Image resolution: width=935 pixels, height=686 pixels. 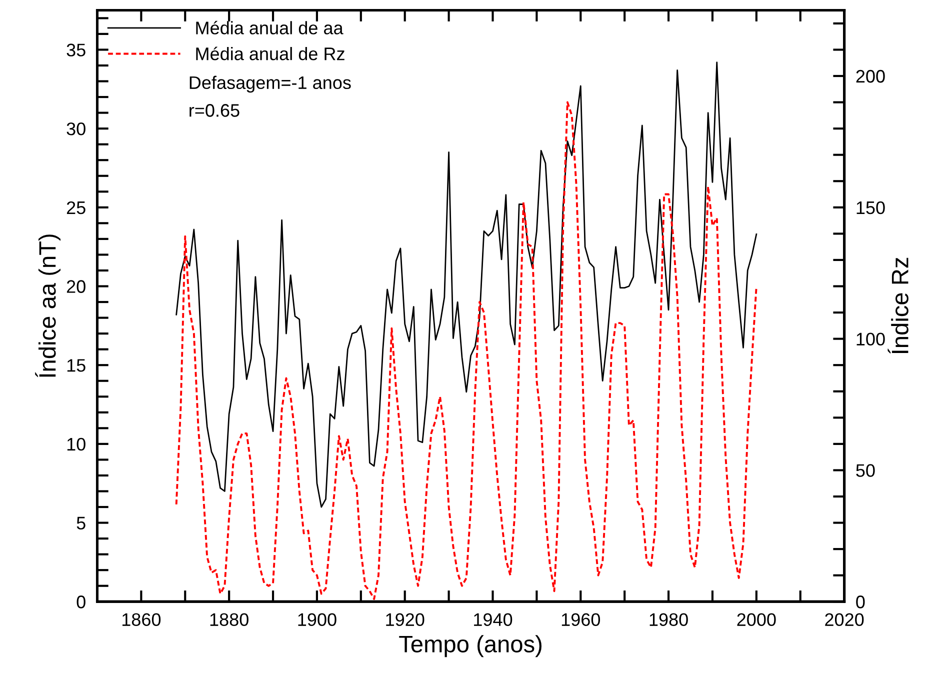 I want to click on y2-tick-label: 50, so click(x=865, y=470).